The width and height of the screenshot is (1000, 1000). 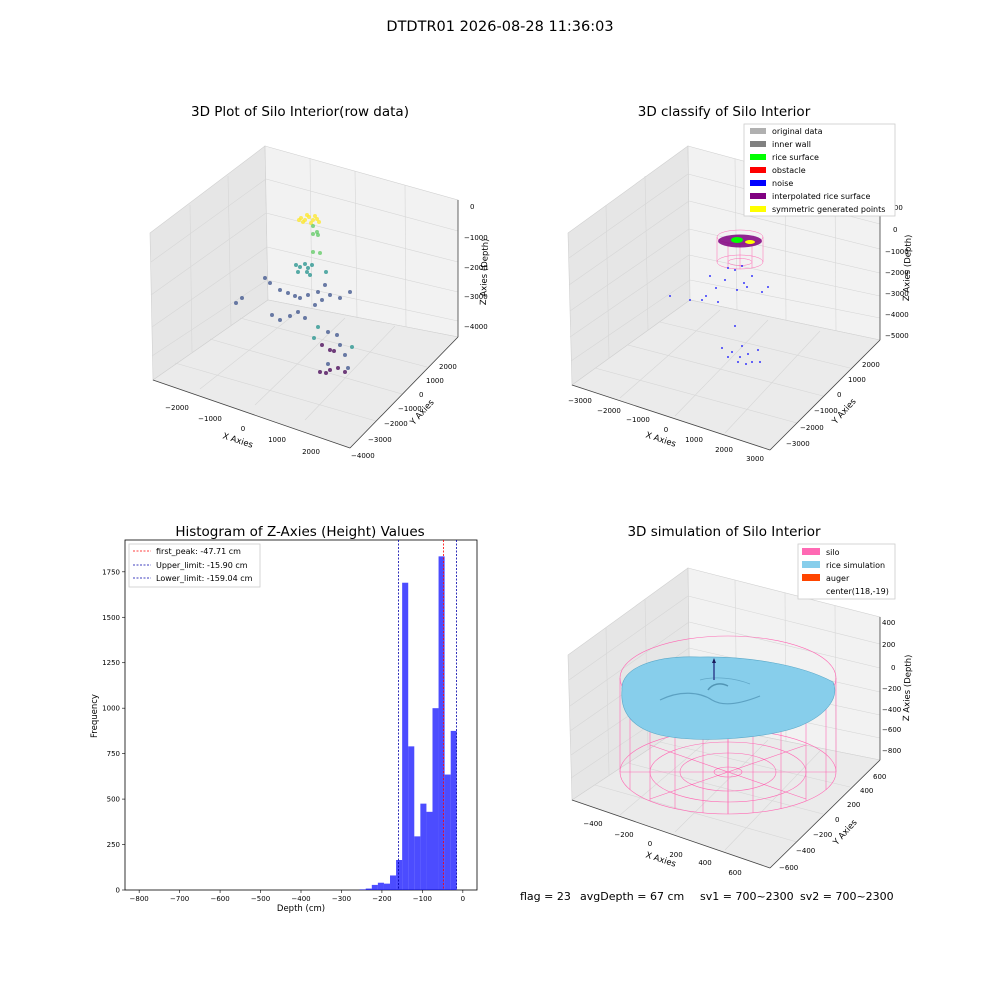 I want to click on panel4-ytick-label: 0, so click(x=837, y=820).